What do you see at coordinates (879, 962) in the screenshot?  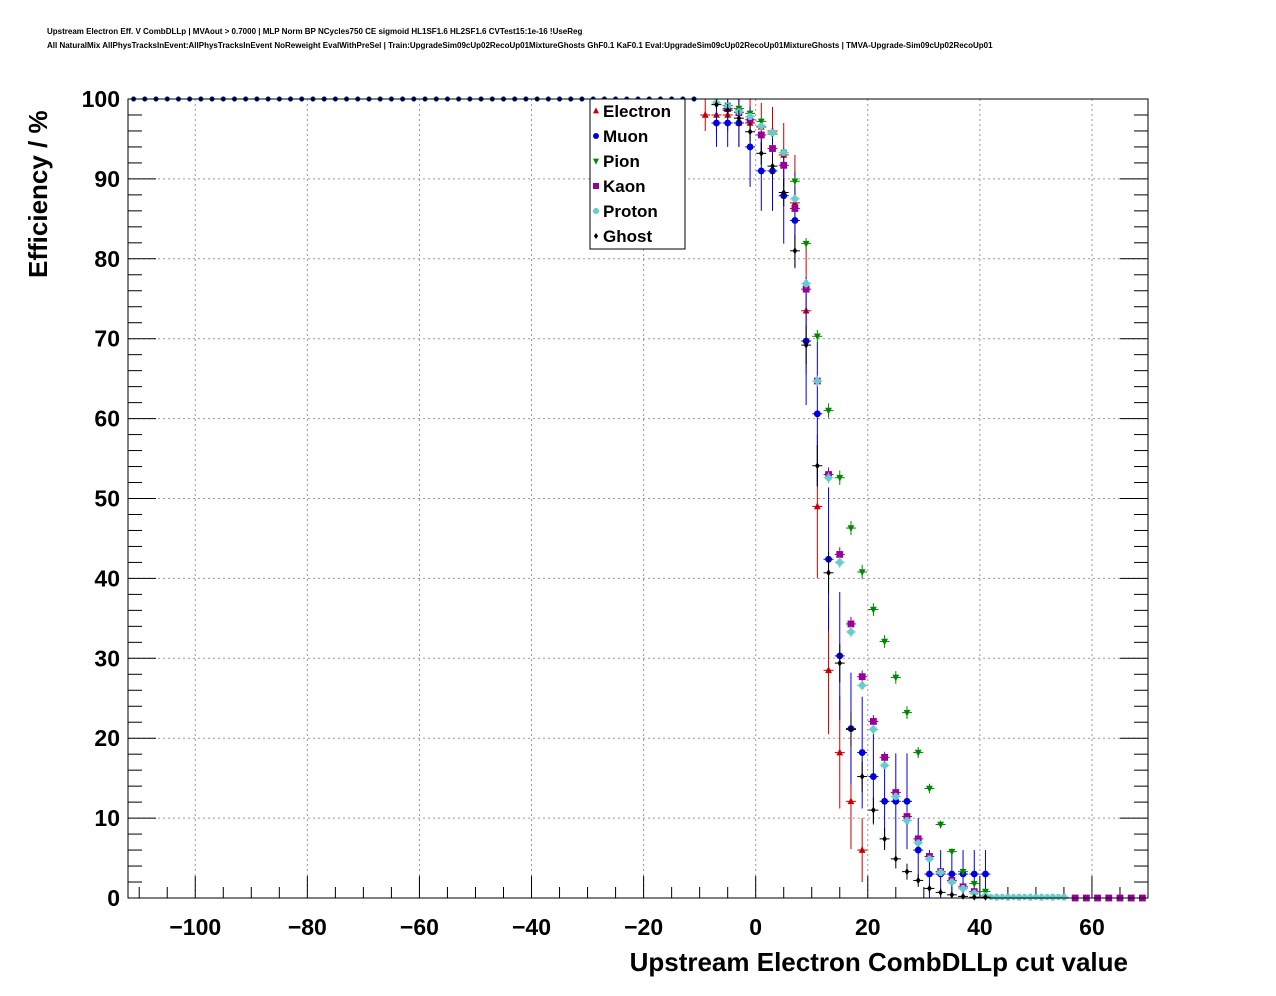 I see `x-axis-label: Upstream Electron CombDLLp cut value` at bounding box center [879, 962].